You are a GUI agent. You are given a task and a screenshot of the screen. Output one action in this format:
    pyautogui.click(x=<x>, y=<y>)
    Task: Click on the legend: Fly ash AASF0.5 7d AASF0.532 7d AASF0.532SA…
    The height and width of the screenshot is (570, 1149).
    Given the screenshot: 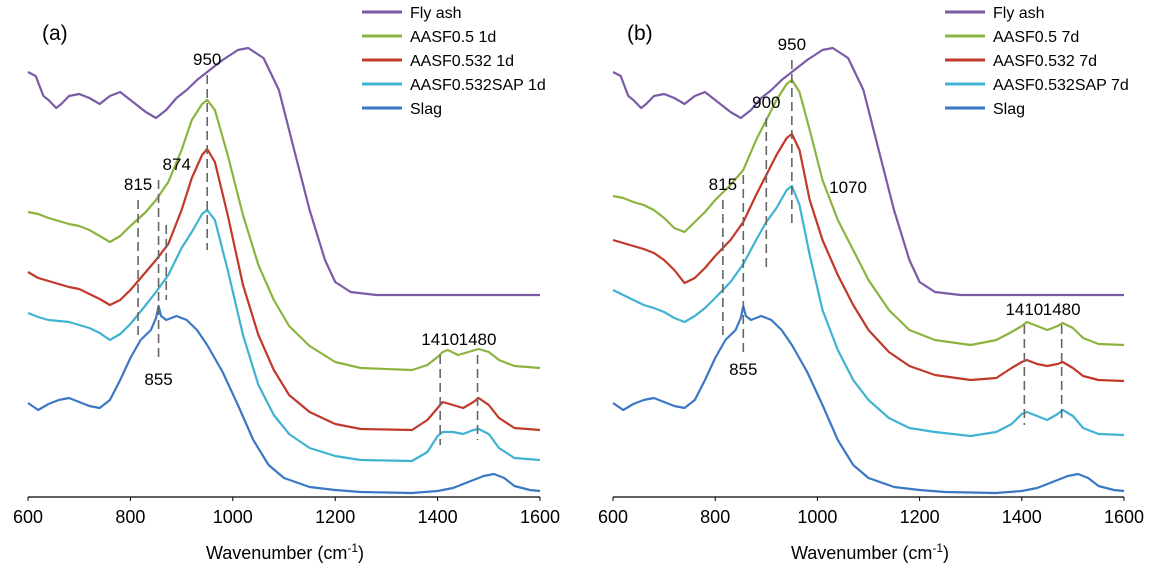 What is the action you would take?
    pyautogui.click(x=1037, y=61)
    